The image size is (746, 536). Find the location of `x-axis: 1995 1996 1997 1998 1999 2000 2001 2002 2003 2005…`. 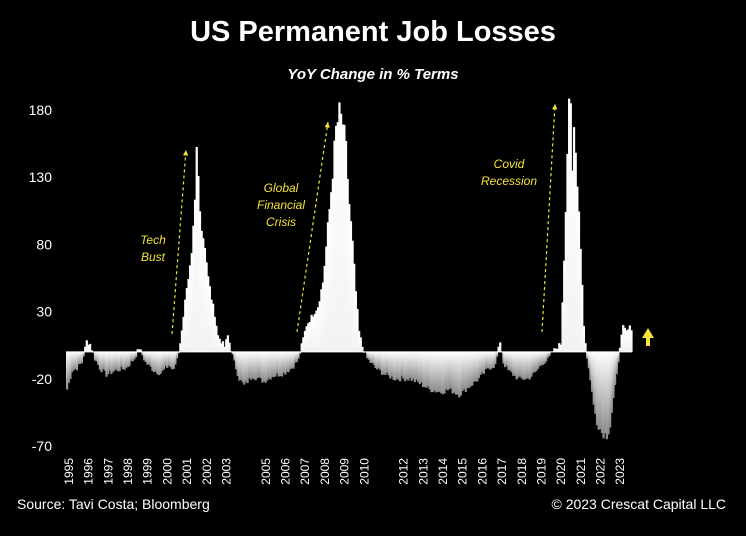

x-axis: 1995 1996 1997 1998 1999 2000 2001 2002 2003 2005… is located at coordinates (344, 471).